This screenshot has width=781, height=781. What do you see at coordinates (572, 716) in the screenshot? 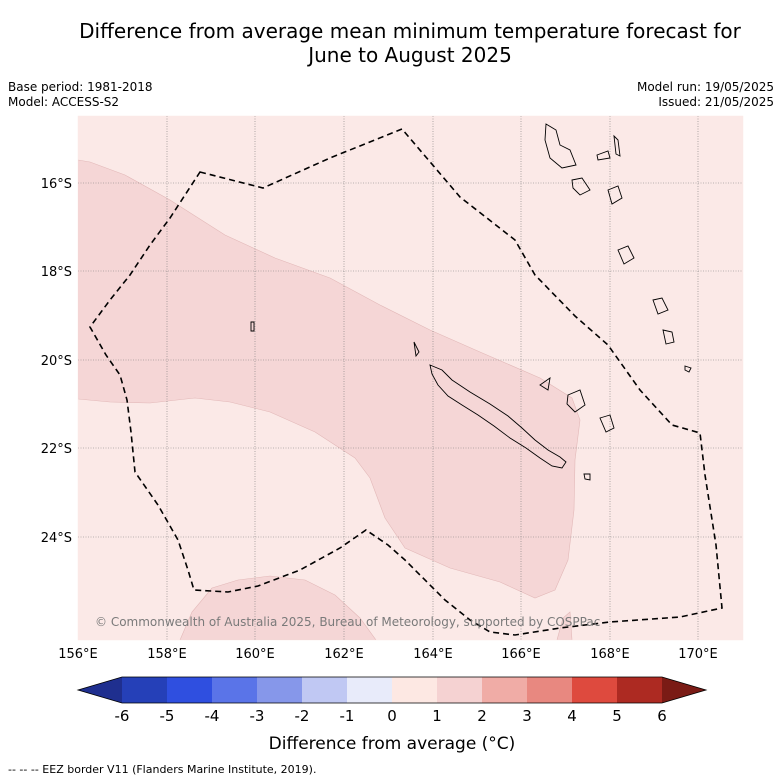
I see `cb-tick: 4` at bounding box center [572, 716].